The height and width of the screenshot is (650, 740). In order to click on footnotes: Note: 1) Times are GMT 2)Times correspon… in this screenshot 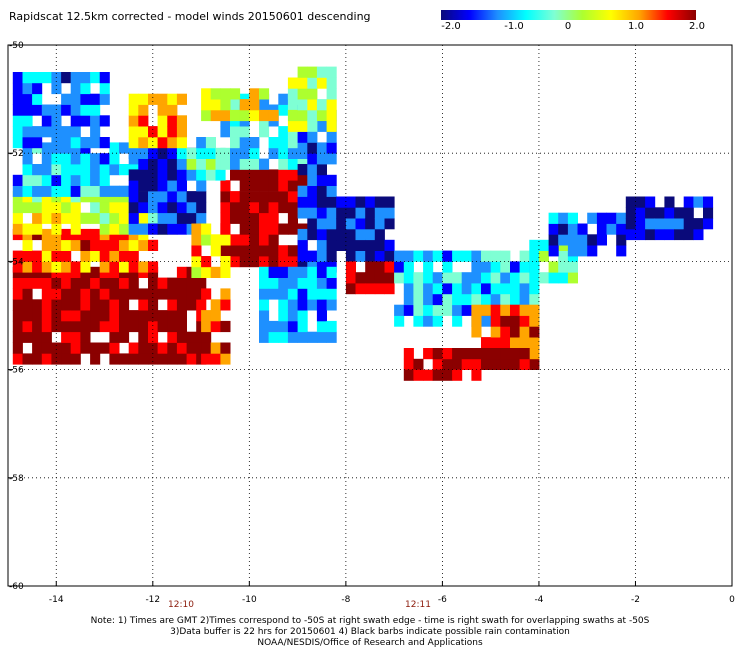, I will do `click(370, 632)`.